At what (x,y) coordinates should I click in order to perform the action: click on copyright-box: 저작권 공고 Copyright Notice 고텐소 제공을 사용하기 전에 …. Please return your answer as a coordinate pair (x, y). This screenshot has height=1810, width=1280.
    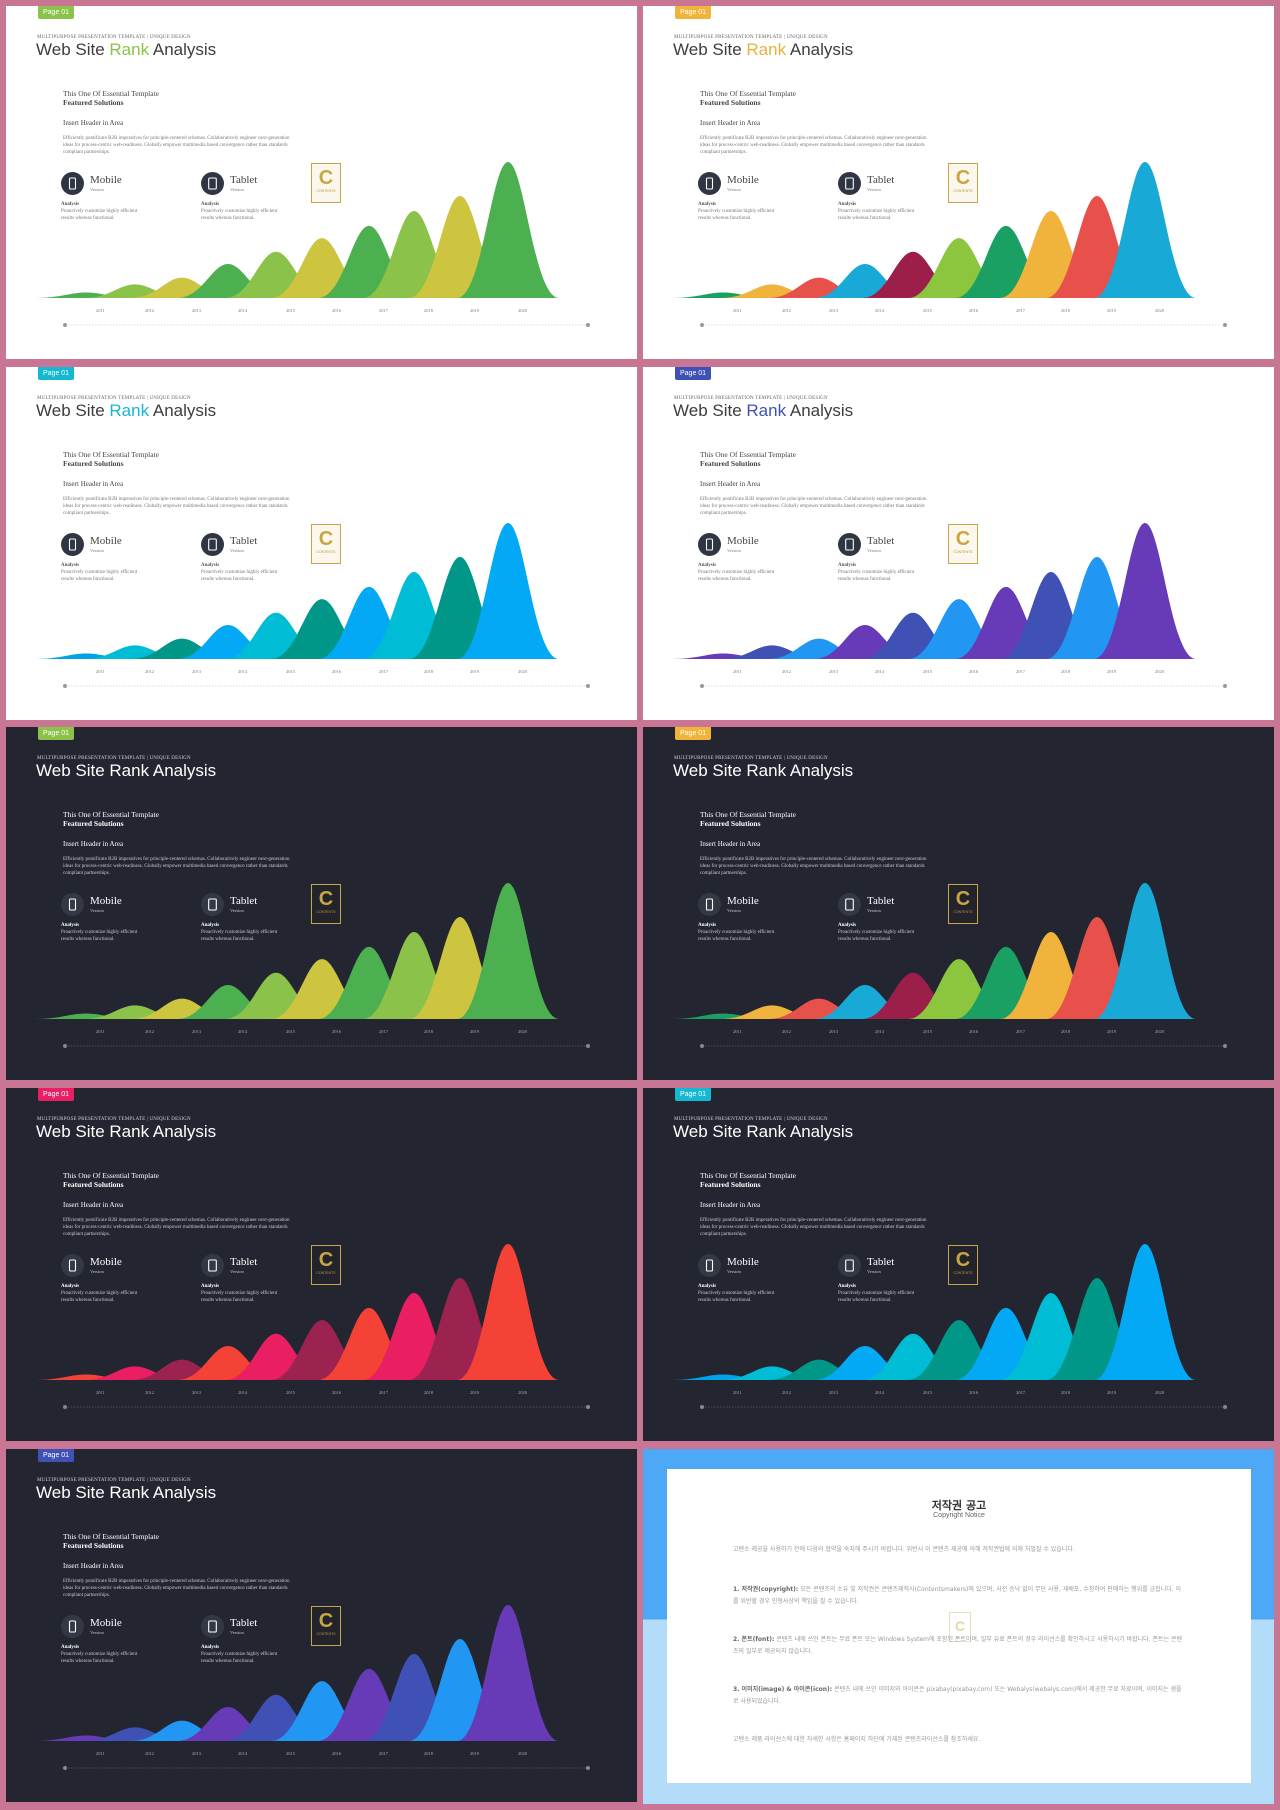
    Looking at the image, I should click on (959, 1626).